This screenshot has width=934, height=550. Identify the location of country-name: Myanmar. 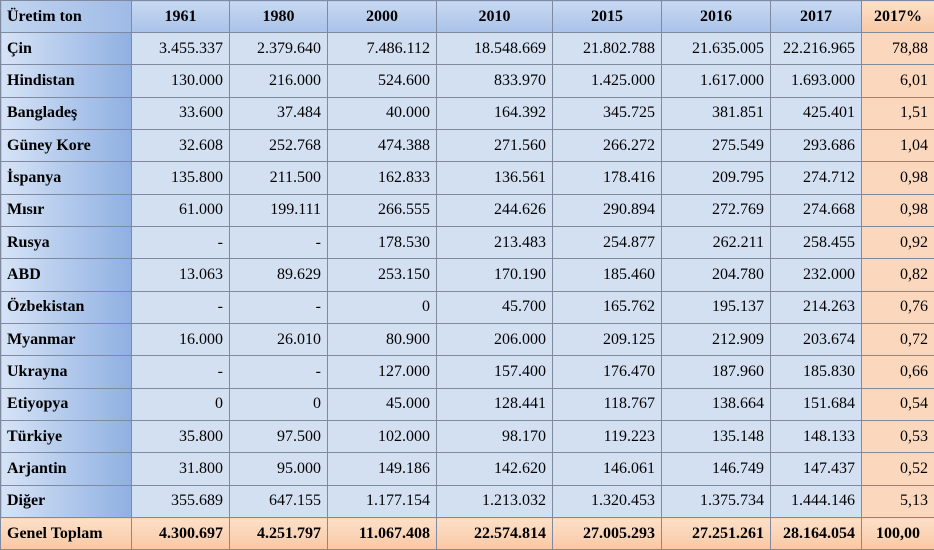
(66, 339).